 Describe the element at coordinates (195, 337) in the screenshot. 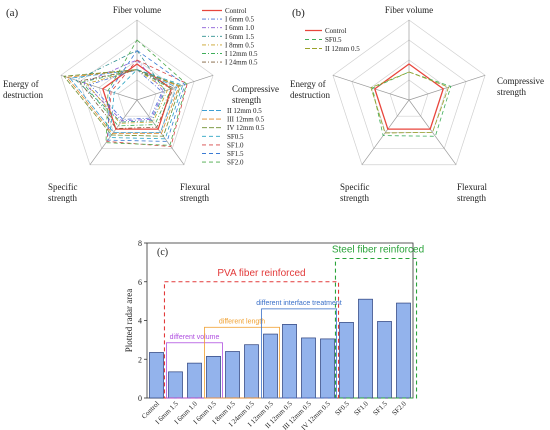

I see `volume-label: different volume` at that location.